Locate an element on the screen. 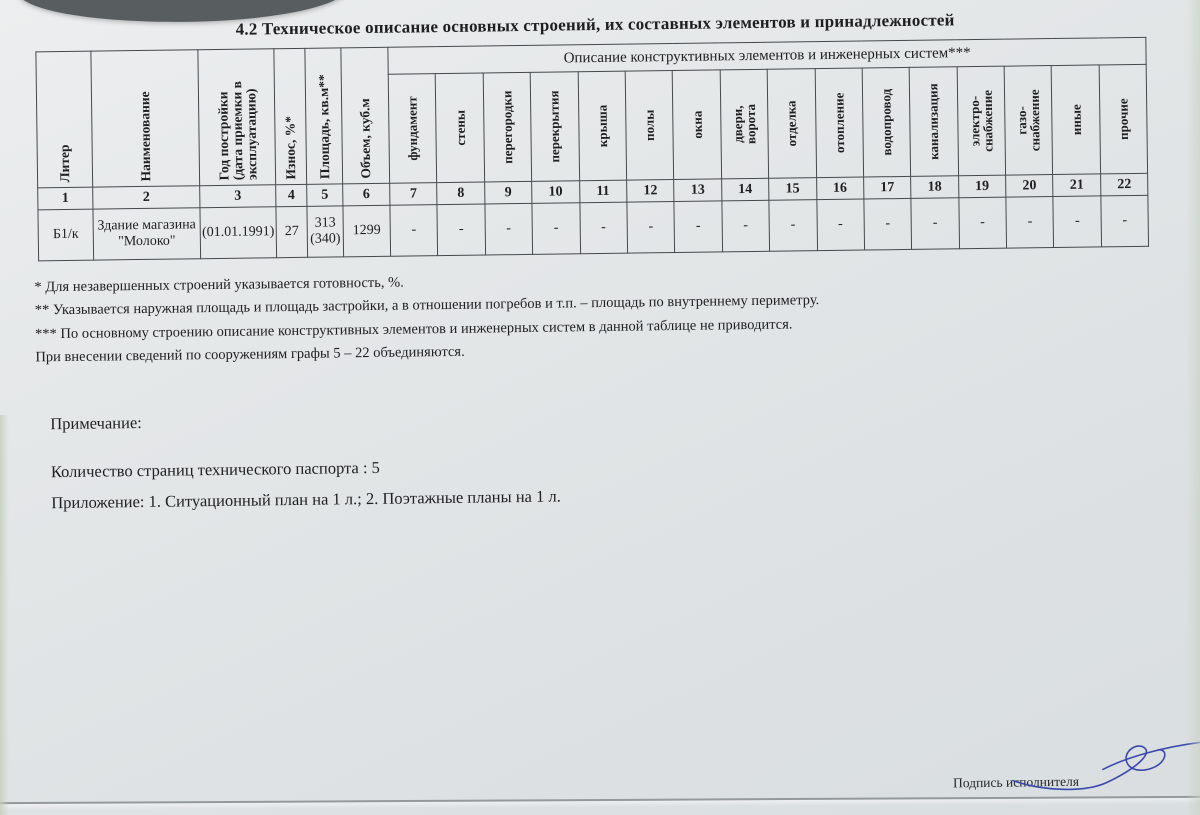 The height and width of the screenshot is (815, 1200). col-number: 15 is located at coordinates (792, 189).